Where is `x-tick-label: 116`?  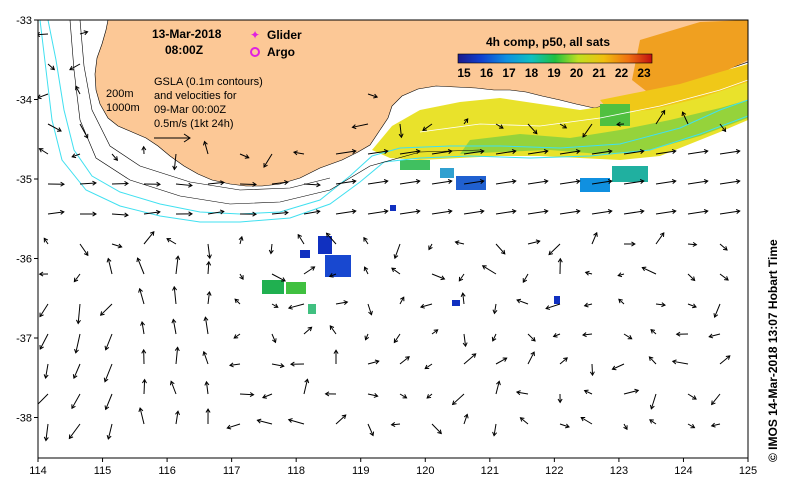
x-tick-label: 116 is located at coordinates (167, 471).